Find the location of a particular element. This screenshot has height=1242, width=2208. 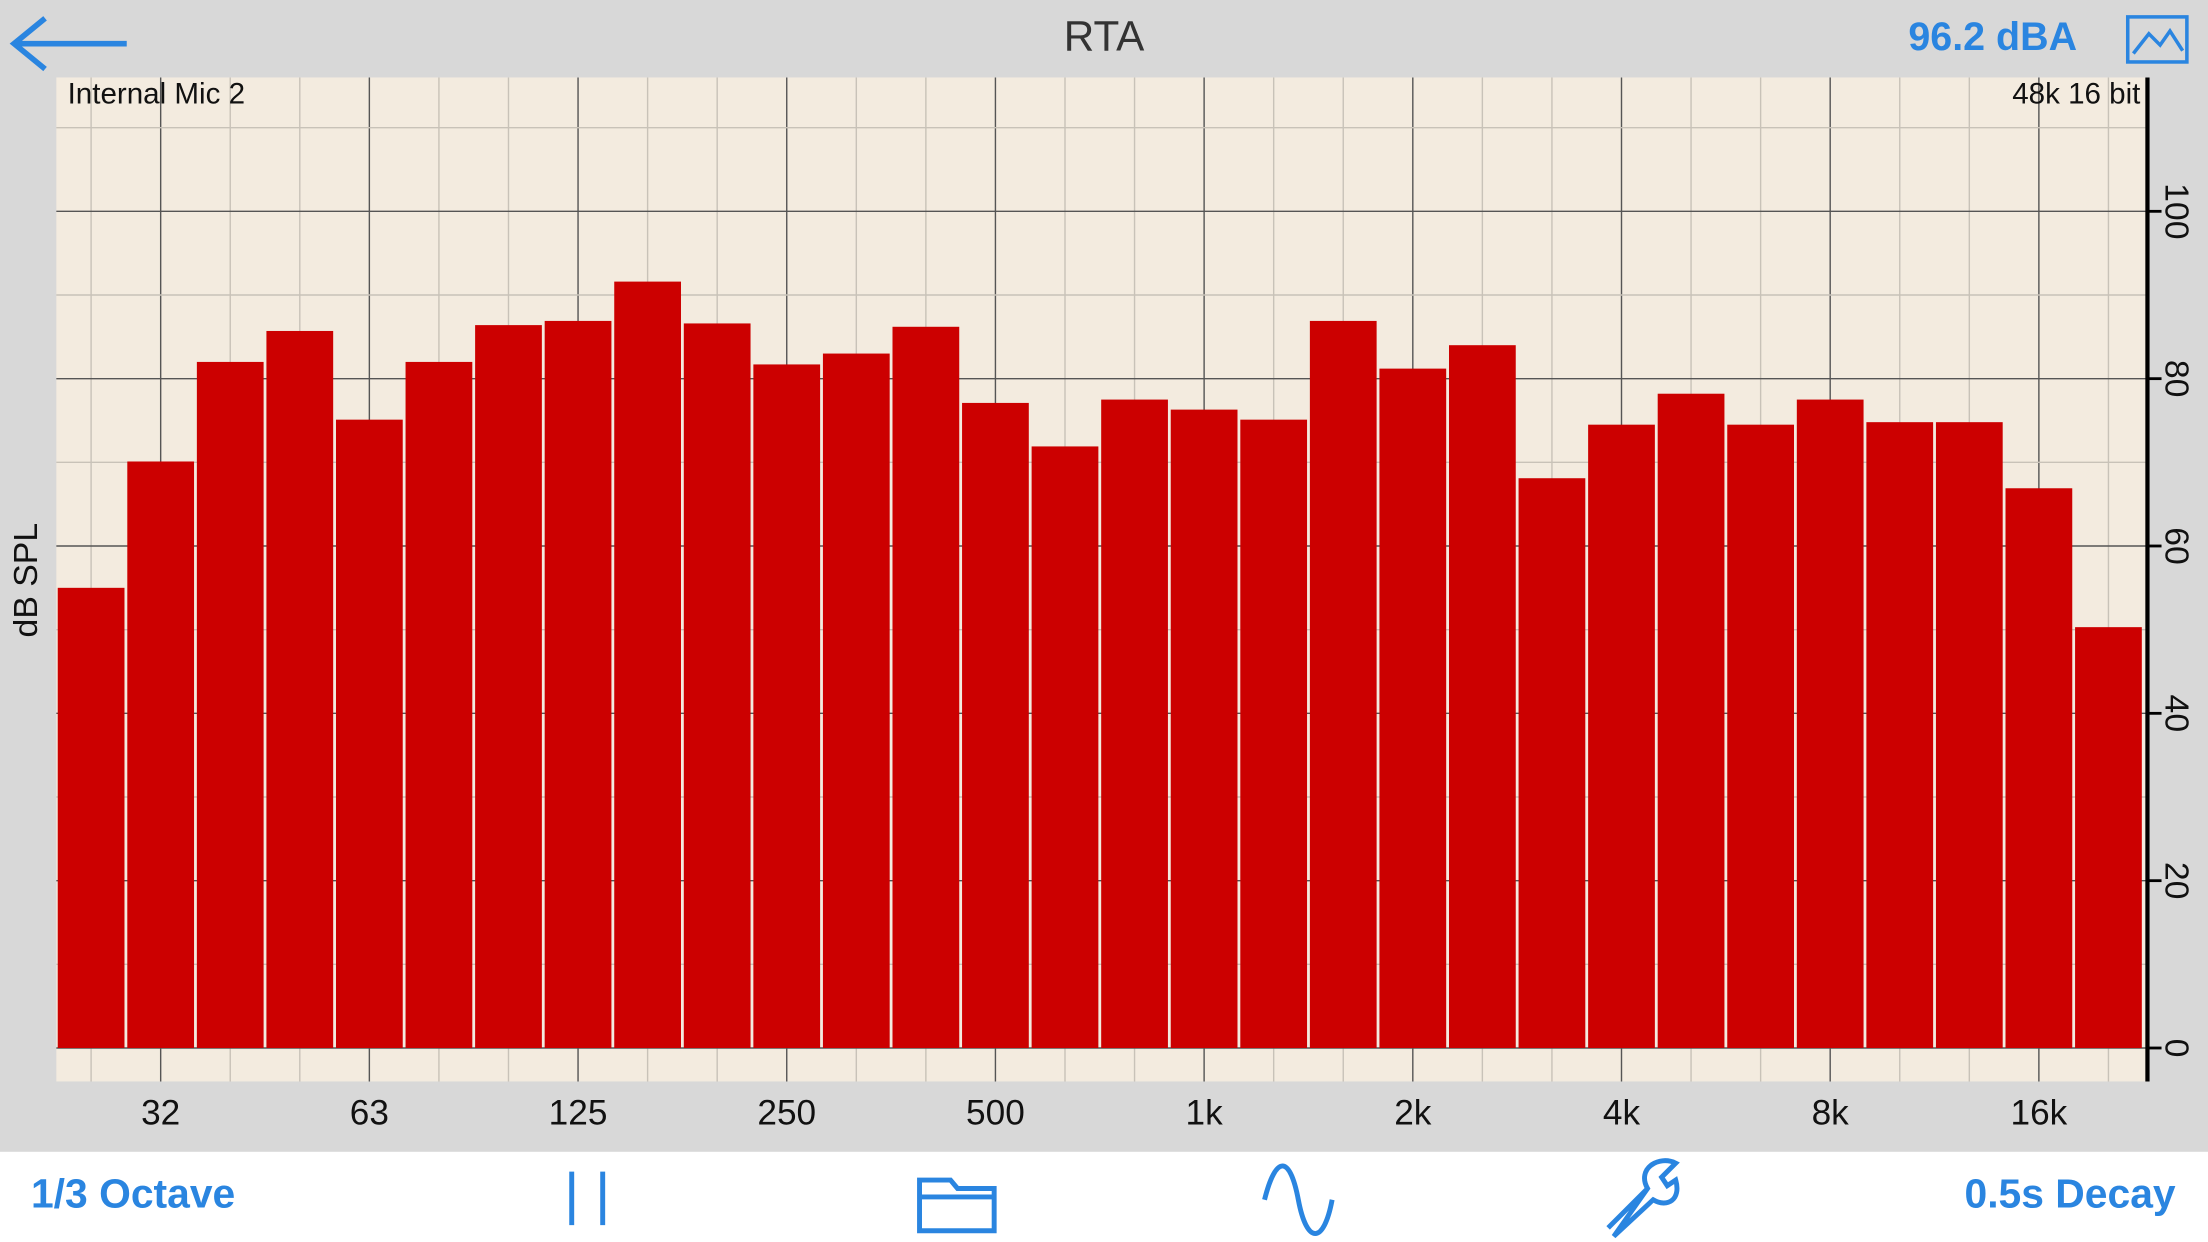

screen-title: RTA is located at coordinates (1104, 36).